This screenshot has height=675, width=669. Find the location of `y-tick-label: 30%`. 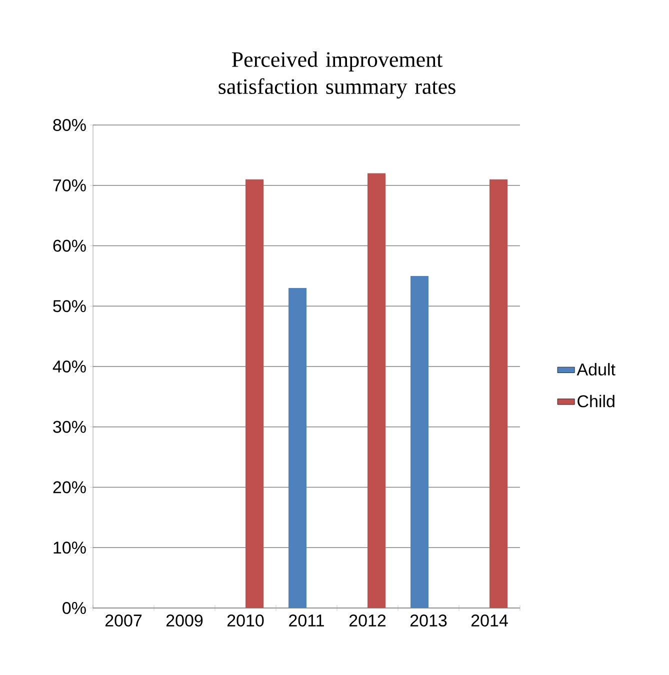

y-tick-label: 30% is located at coordinates (69, 426).